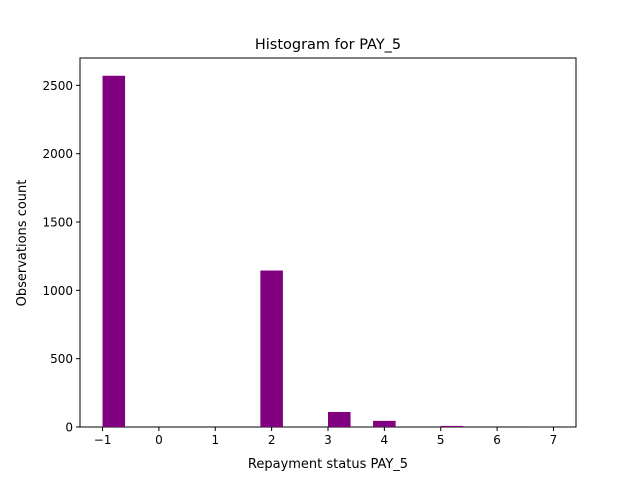 This screenshot has width=640, height=484. Describe the element at coordinates (61, 359) in the screenshot. I see `y-tick-label: 500` at that location.